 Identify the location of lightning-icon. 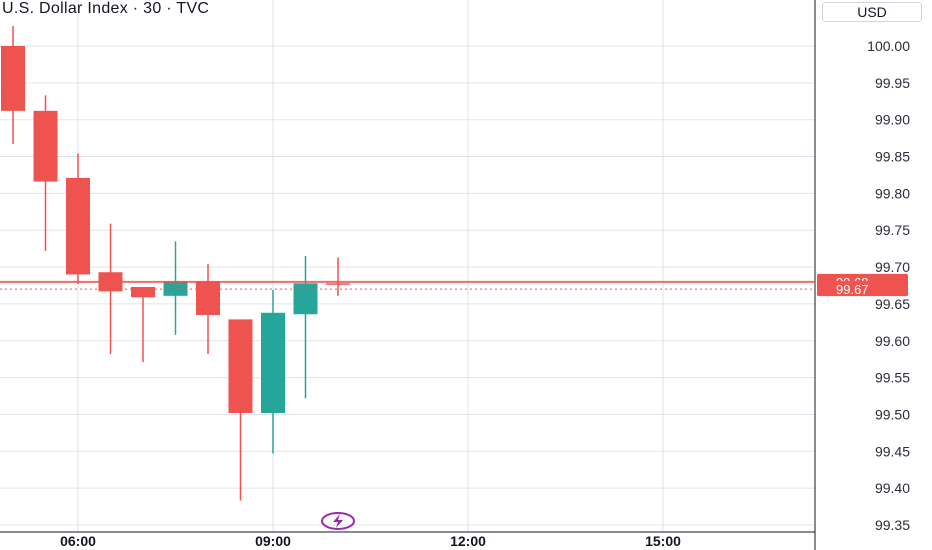
(338, 521).